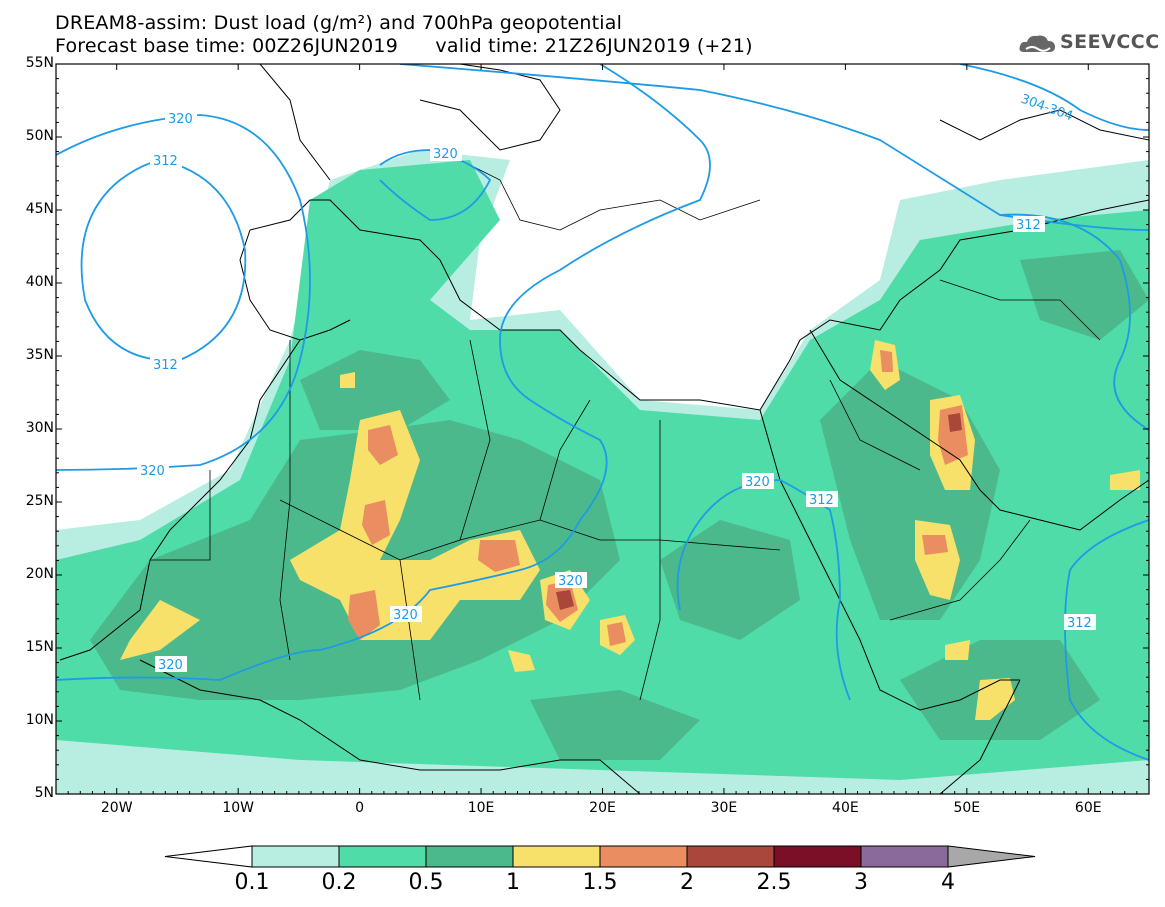 Image resolution: width=1165 pixels, height=907 pixels. Describe the element at coordinates (39, 428) in the screenshot. I see `lat-tick-label: 30N` at that location.